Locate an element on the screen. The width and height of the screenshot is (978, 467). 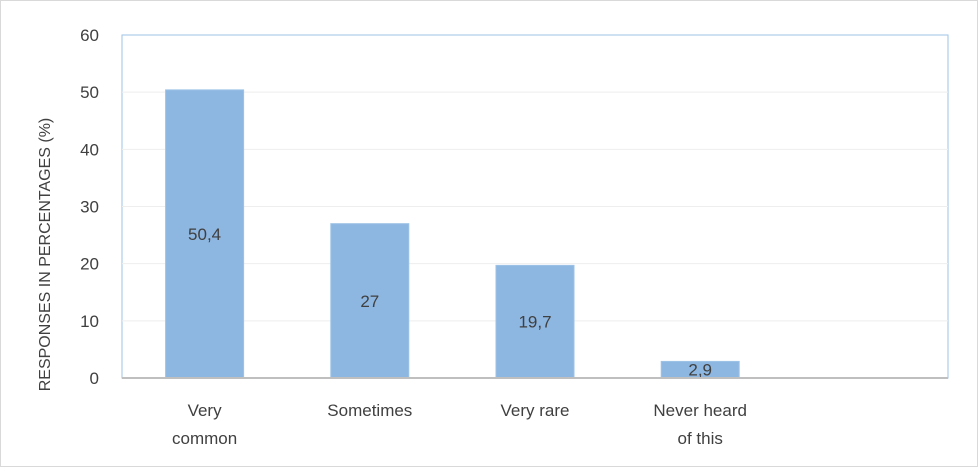
data-label-3: 2,9 is located at coordinates (700, 370).